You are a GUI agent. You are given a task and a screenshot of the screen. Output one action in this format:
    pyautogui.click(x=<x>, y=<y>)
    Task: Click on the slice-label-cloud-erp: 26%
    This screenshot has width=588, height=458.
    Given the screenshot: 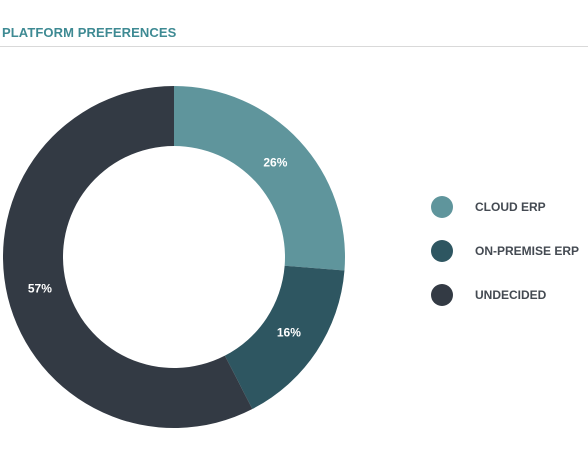 What is the action you would take?
    pyautogui.click(x=275, y=163)
    